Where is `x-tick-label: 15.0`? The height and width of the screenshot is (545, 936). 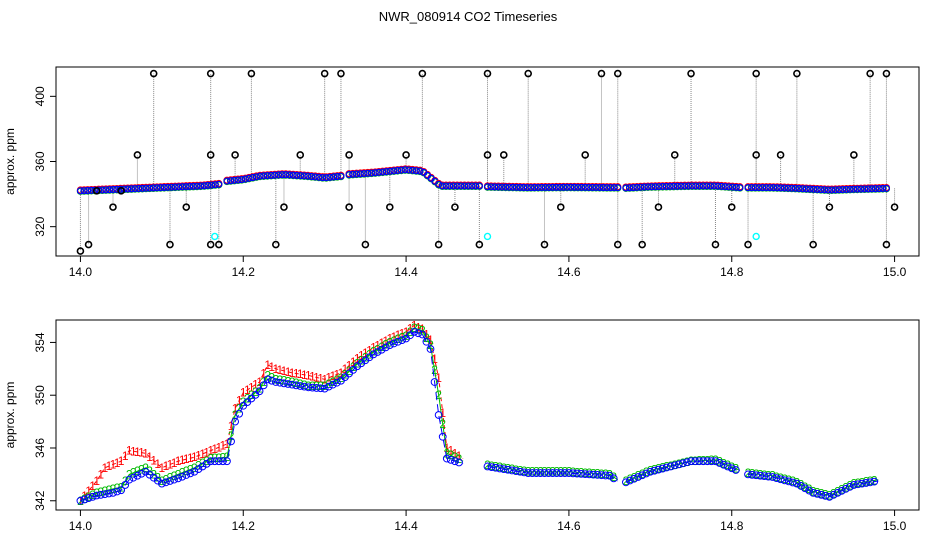
x-tick-label: 15.0 is located at coordinates (895, 526).